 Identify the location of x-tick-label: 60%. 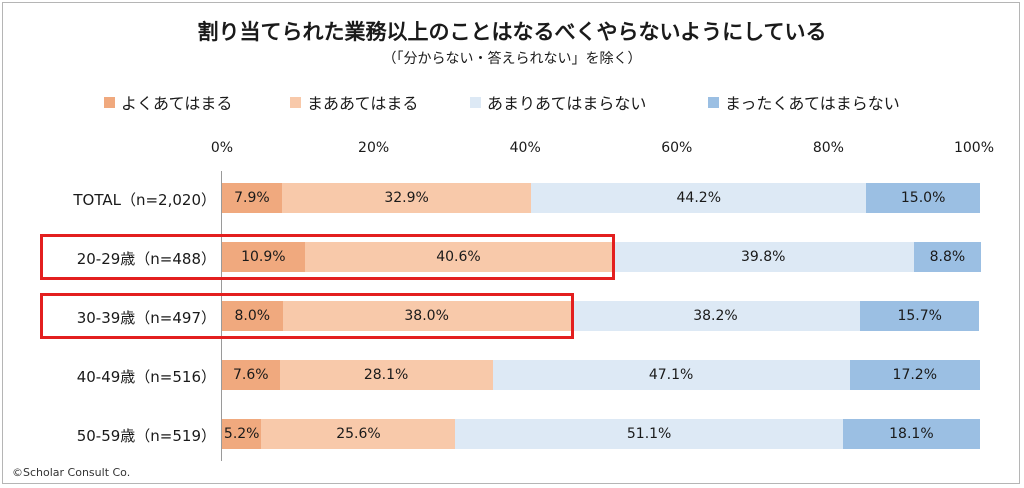
(677, 148).